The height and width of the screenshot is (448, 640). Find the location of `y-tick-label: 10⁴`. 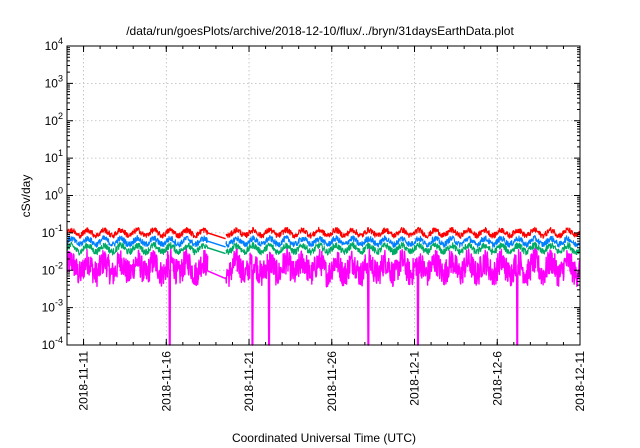

y-tick-label: 10⁴ is located at coordinates (54, 44).